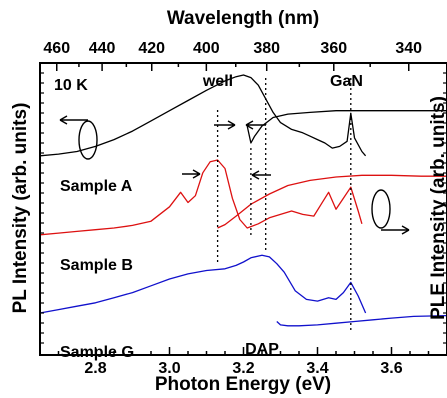 The width and height of the screenshot is (447, 398). Describe the element at coordinates (243, 384) in the screenshot. I see `bottom-axis-title: Photon Energy (eV)` at that location.